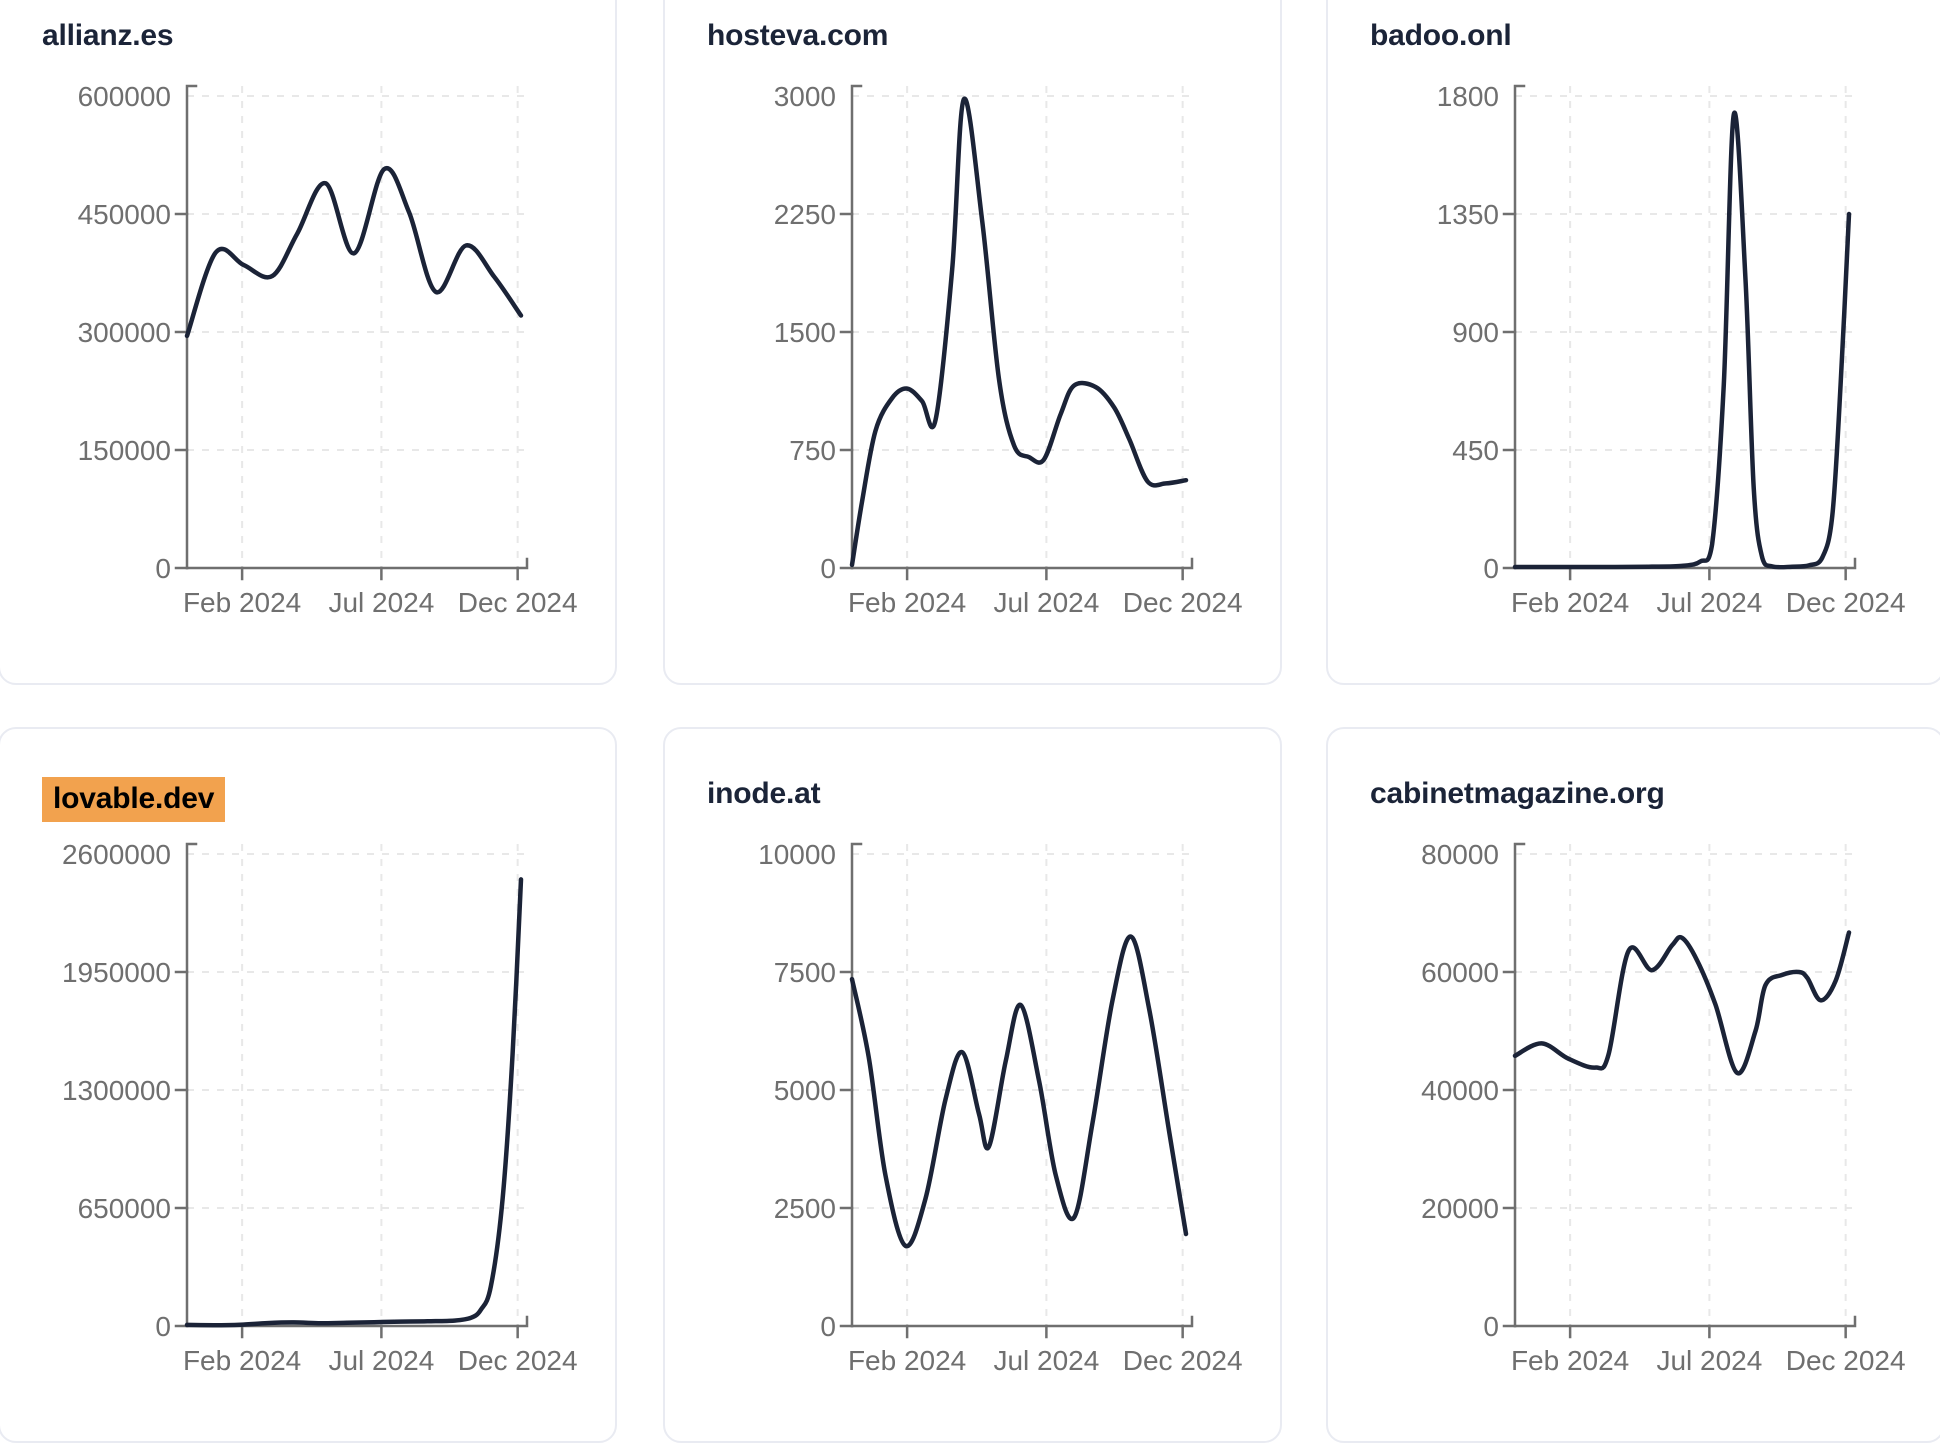  I want to click on chart-title-text: badoo.onl, so click(1441, 35).